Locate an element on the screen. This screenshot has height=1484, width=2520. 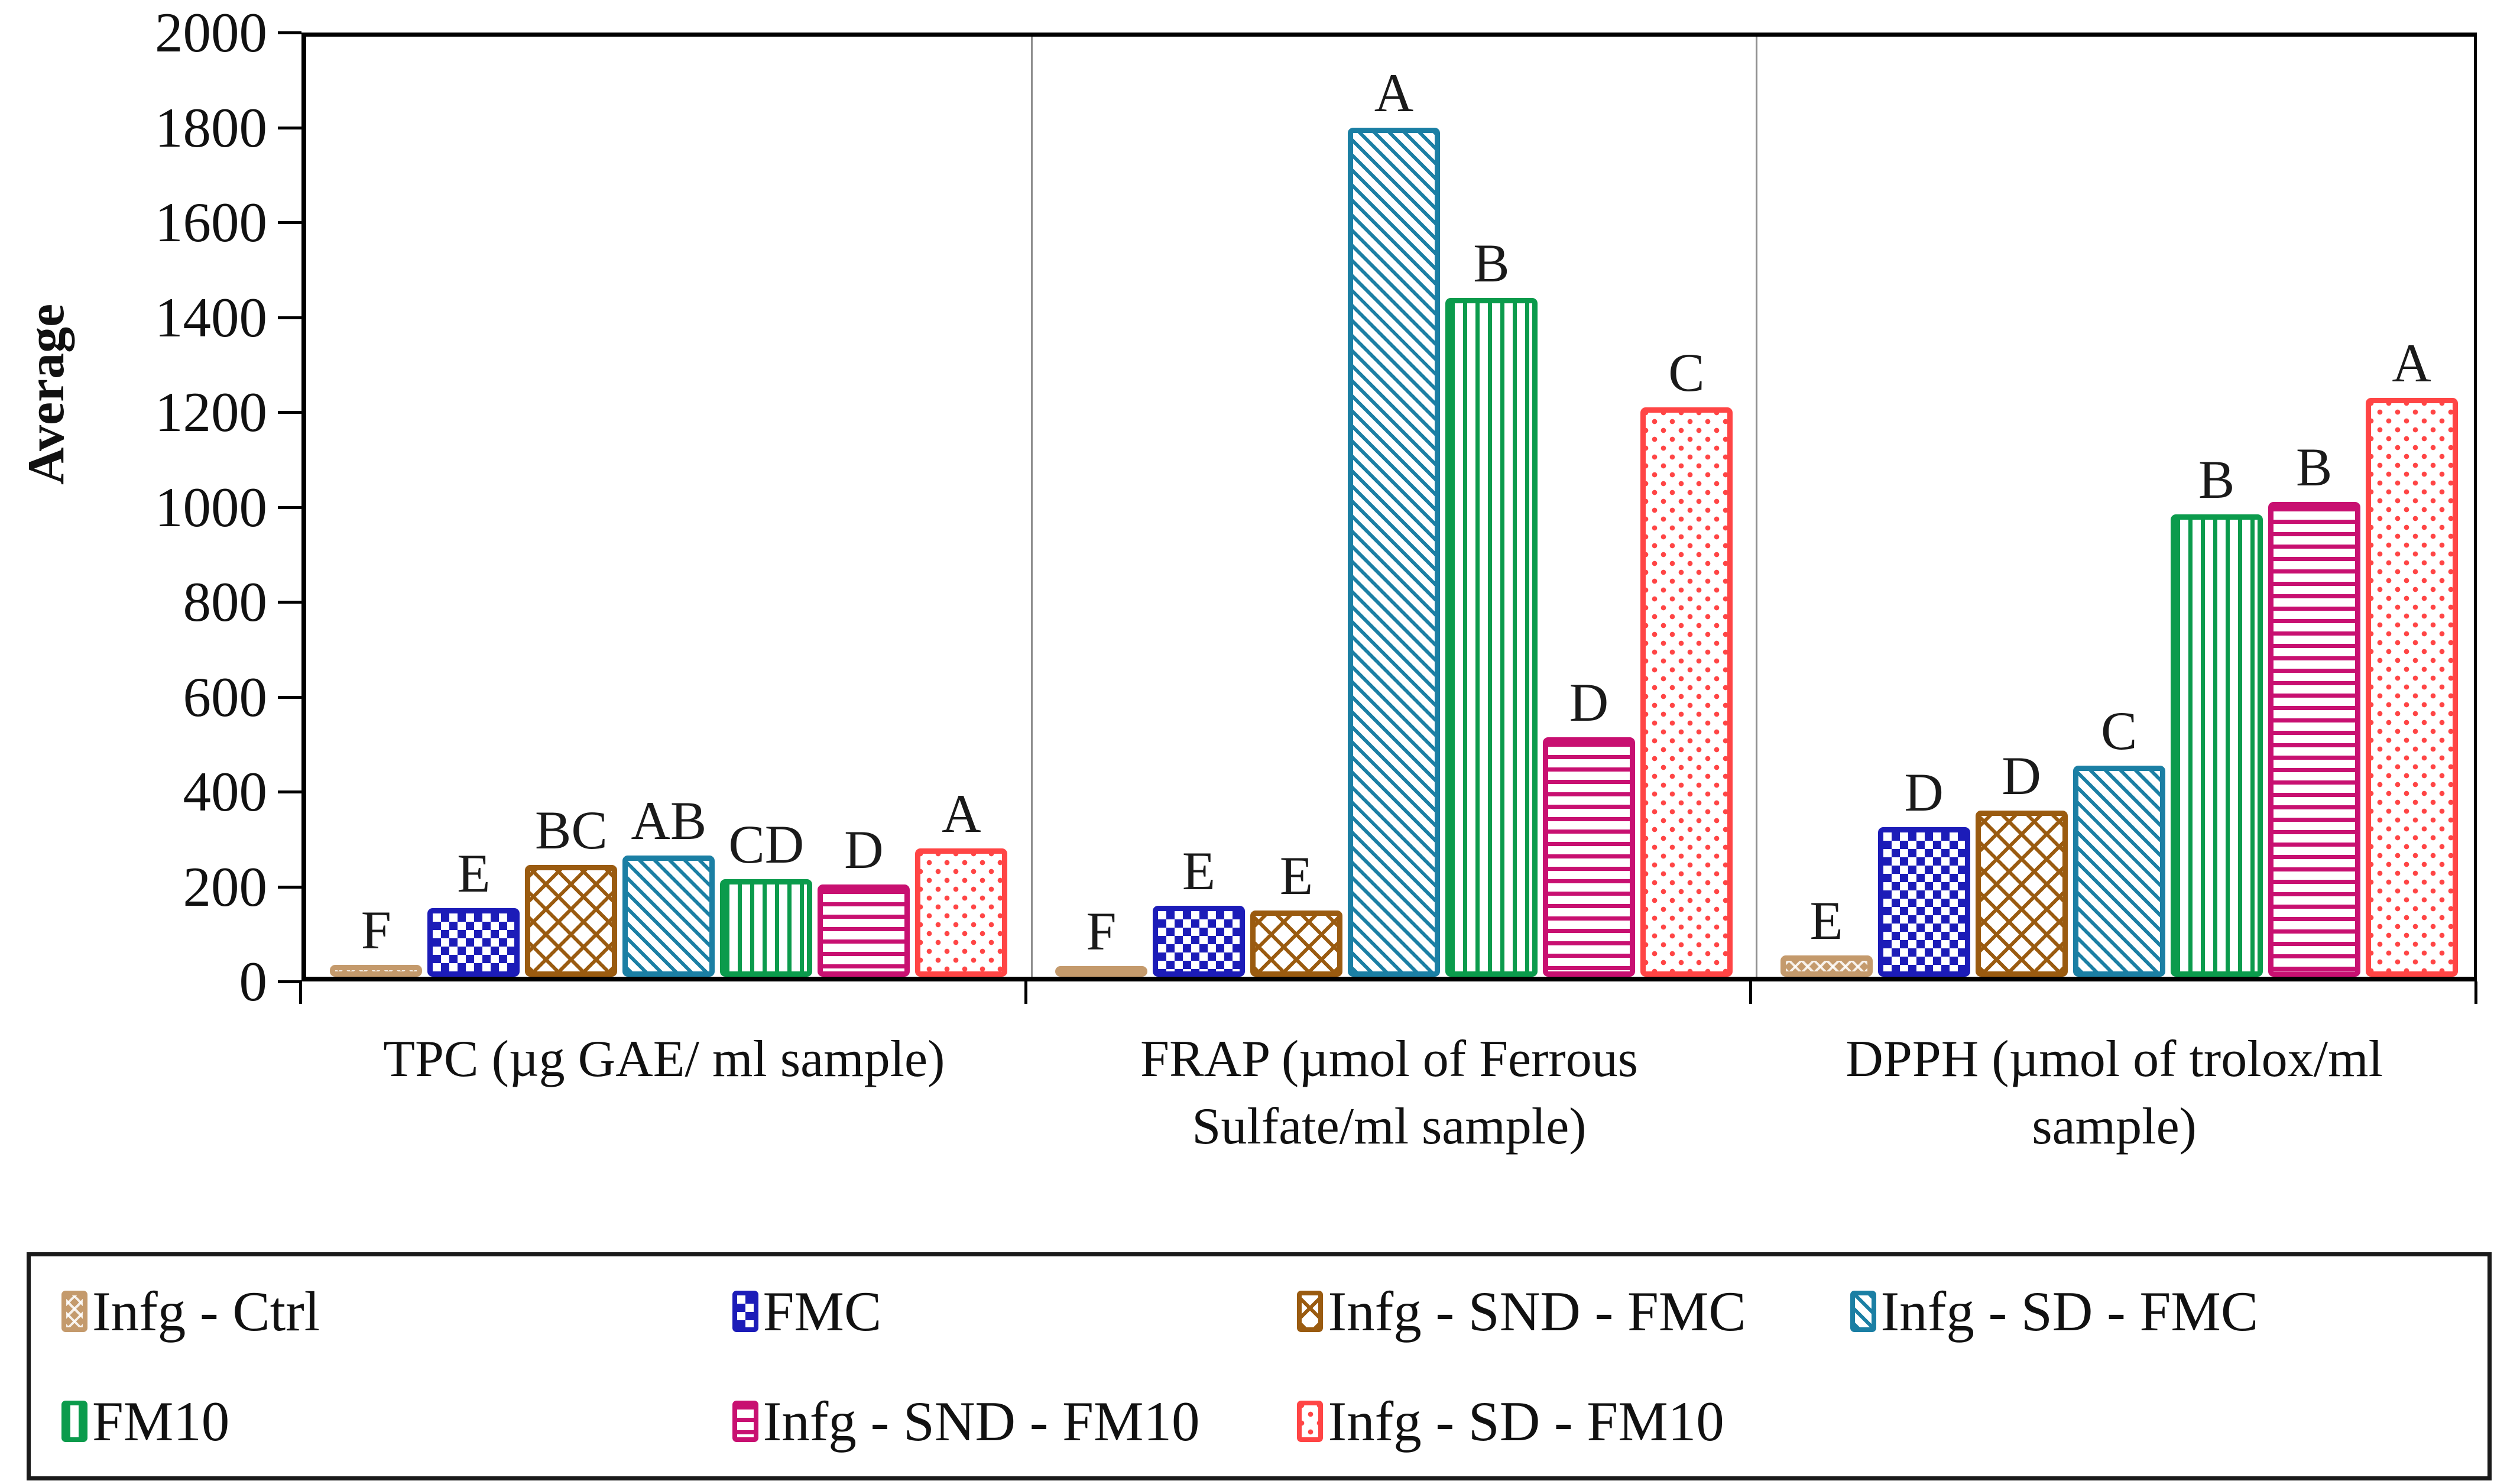
y-tick-label: 400 is located at coordinates (225, 791).